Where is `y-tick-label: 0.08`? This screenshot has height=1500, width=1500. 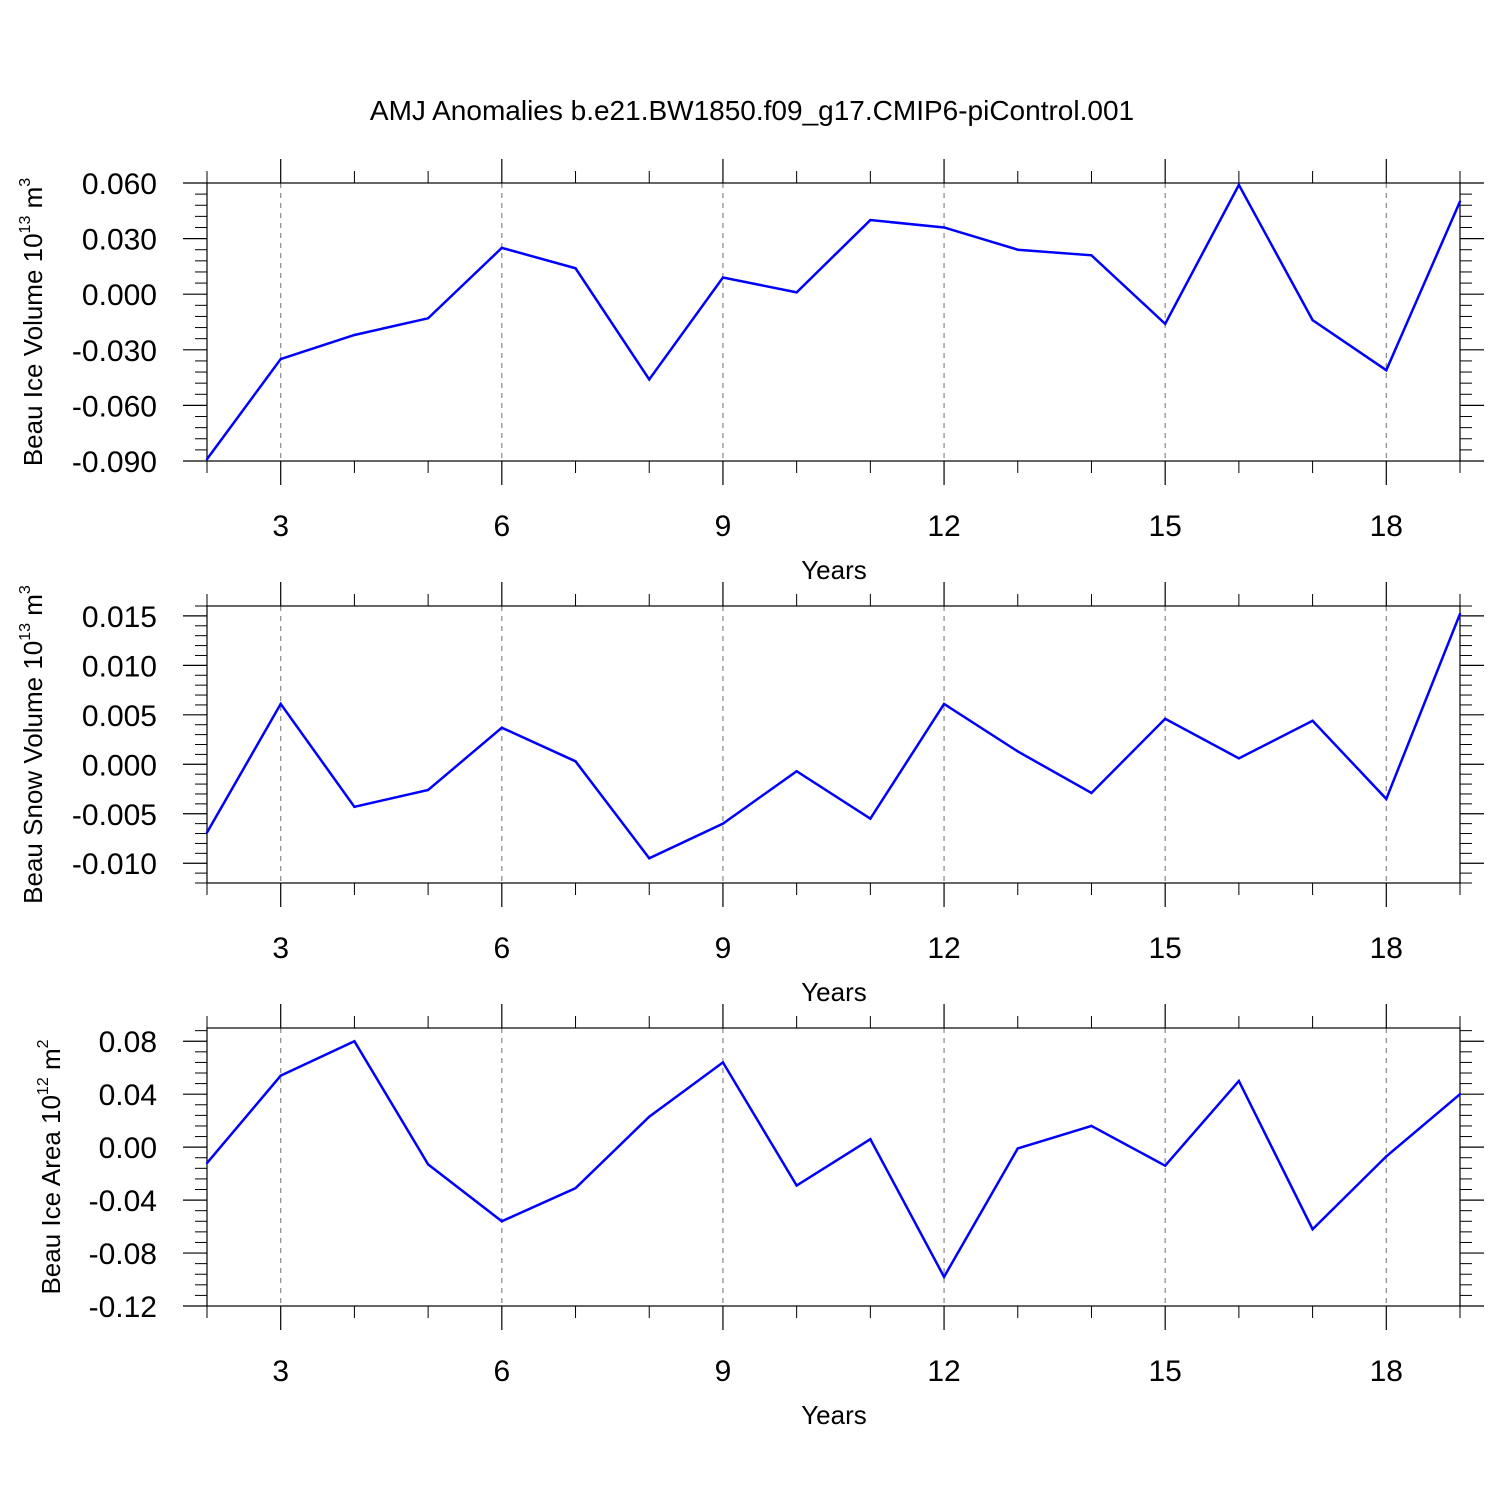 y-tick-label: 0.08 is located at coordinates (128, 1042).